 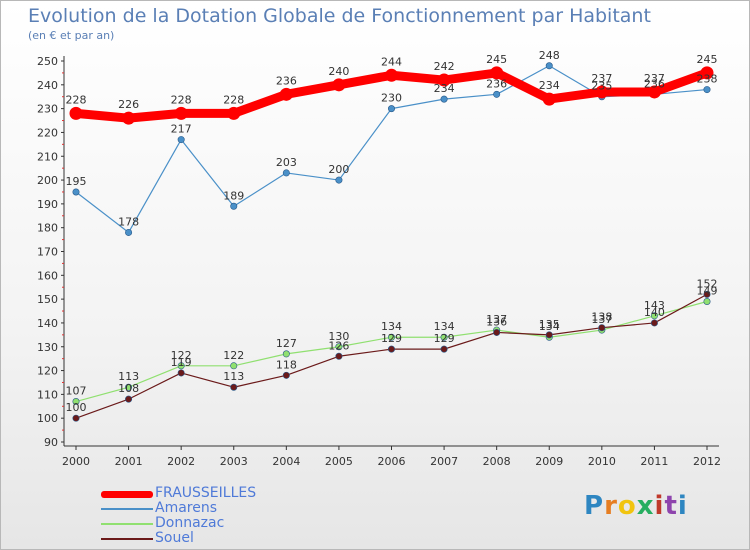 What do you see at coordinates (611, 506) in the screenshot?
I see `logo-letter: r` at bounding box center [611, 506].